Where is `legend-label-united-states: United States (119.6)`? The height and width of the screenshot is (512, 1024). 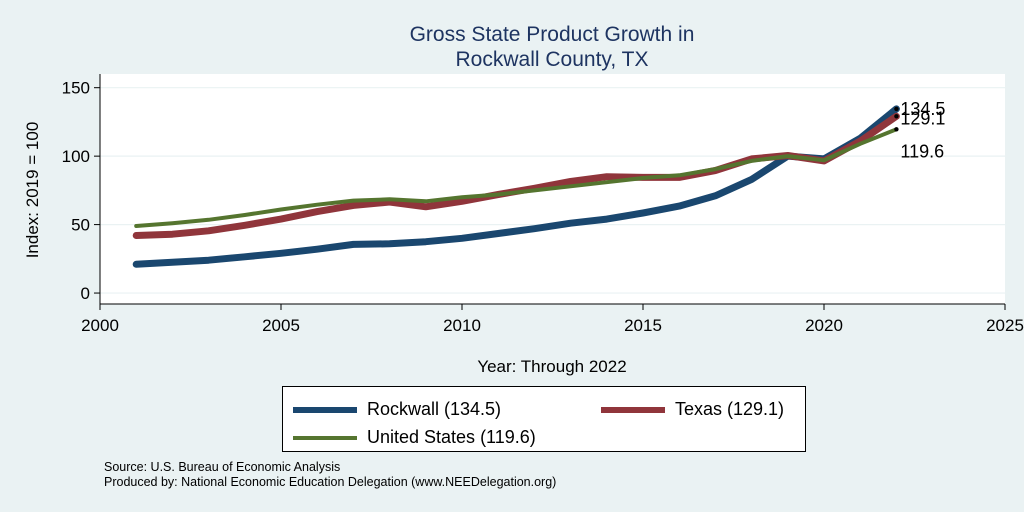
legend-label-united-states: United States (119.6) is located at coordinates (451, 437).